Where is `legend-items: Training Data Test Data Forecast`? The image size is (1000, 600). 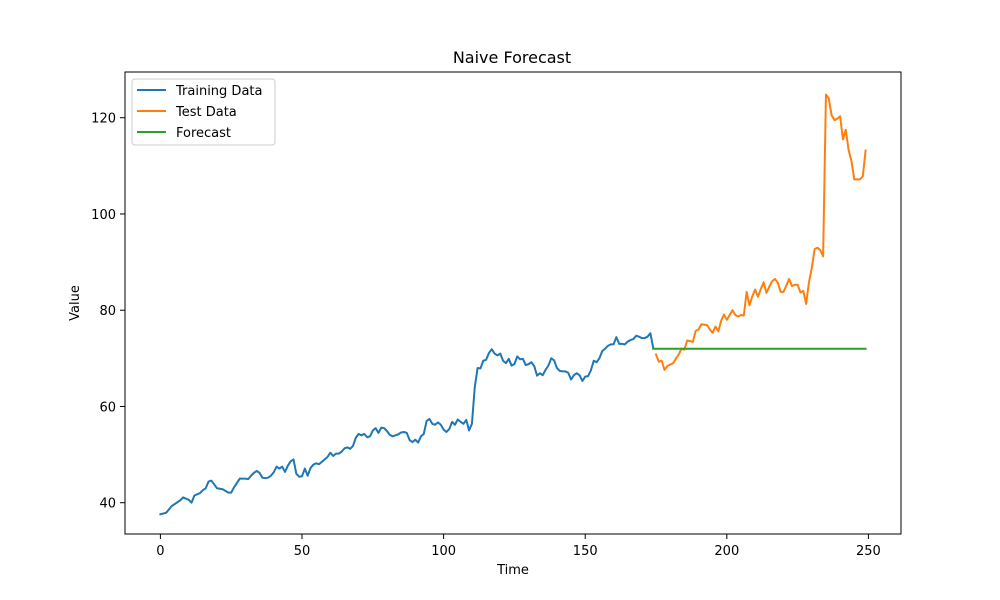
legend-items: Training Data Test Data Forecast is located at coordinates (199, 112).